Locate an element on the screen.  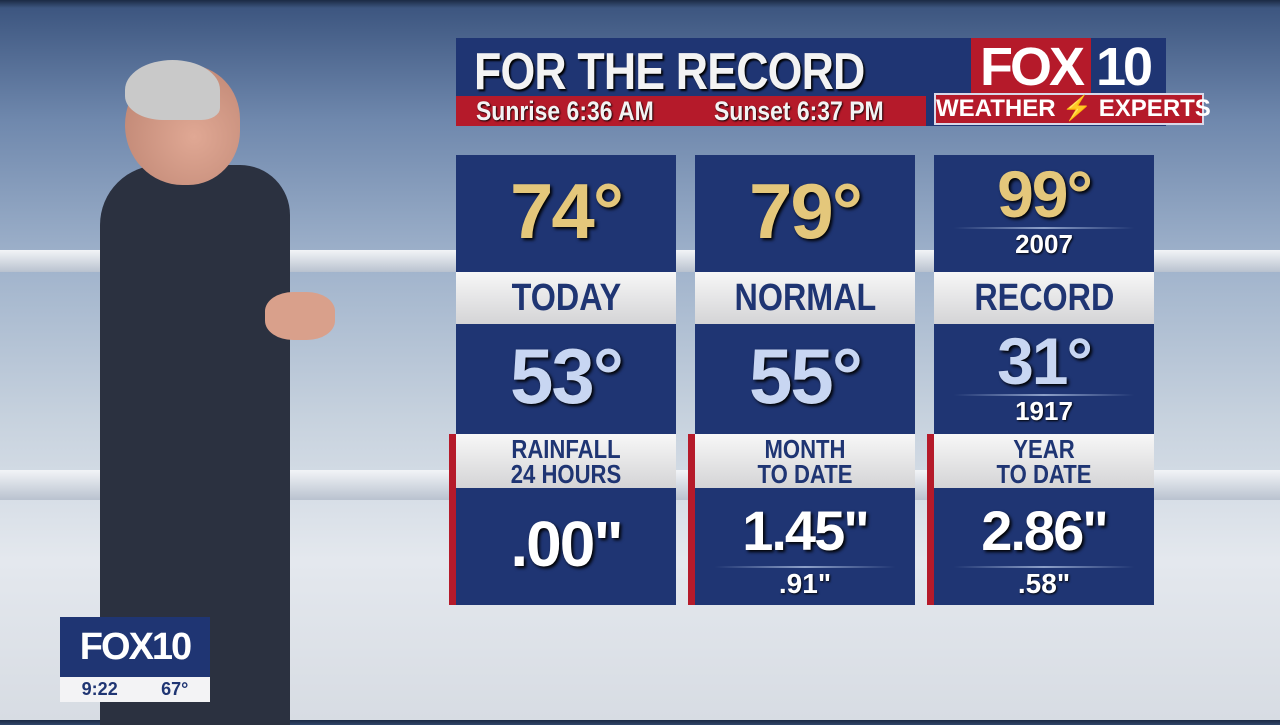
tagline-left: WEATHER is located at coordinates (996, 108).